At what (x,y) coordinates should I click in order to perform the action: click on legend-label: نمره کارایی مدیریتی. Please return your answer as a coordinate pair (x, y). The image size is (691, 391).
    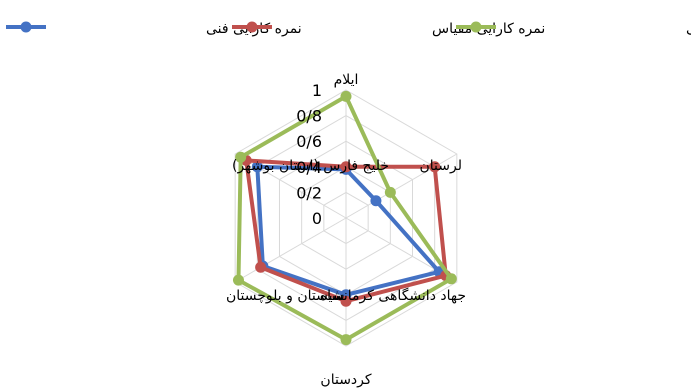
    Looking at the image, I should click on (688, 29).